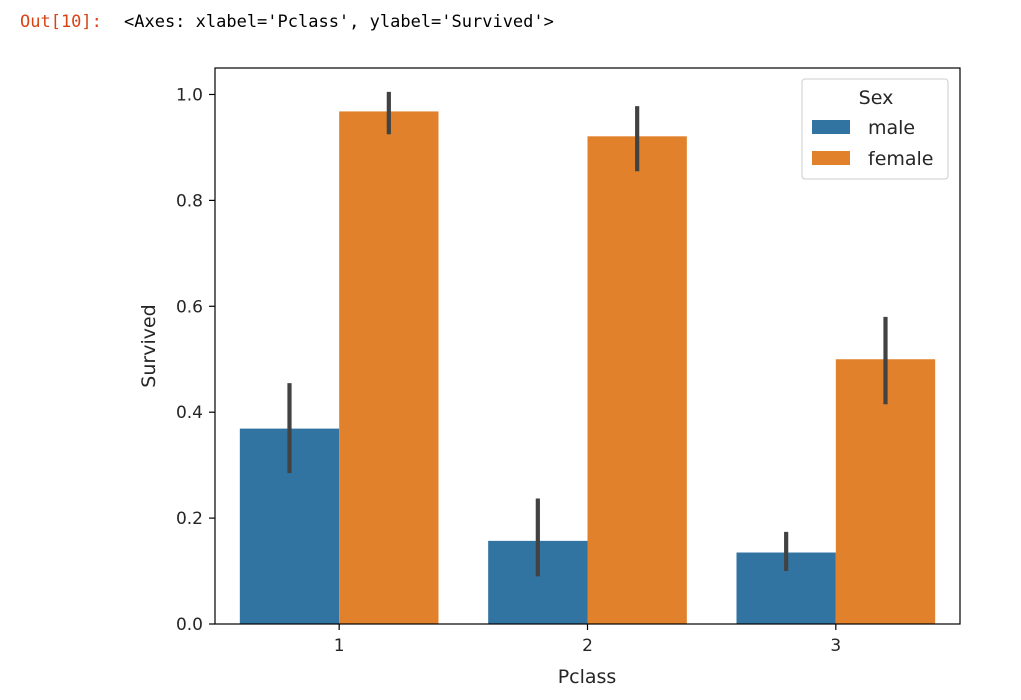 The image size is (1021, 700). Describe the element at coordinates (339, 646) in the screenshot. I see `x-tick-label: 1` at that location.